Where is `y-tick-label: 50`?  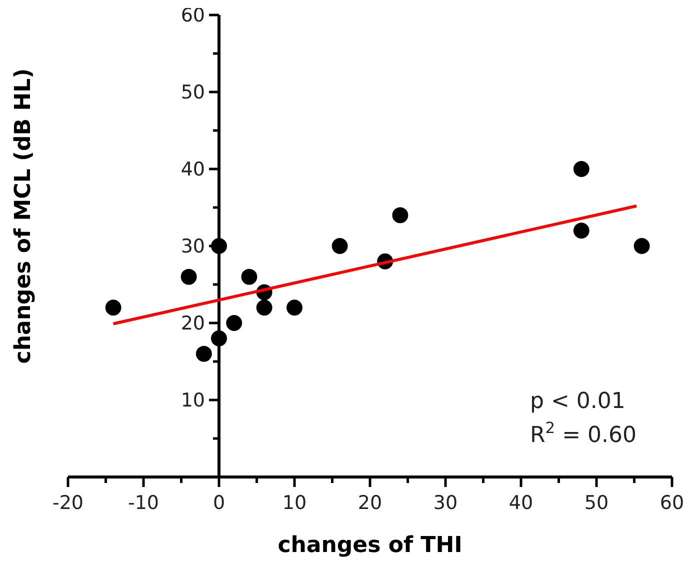
y-tick-label: 50 is located at coordinates (192, 93).